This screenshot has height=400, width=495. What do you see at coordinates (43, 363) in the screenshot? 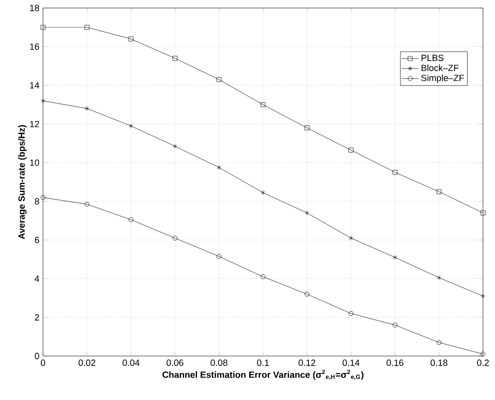
I see `x-tick-label: 0` at bounding box center [43, 363].